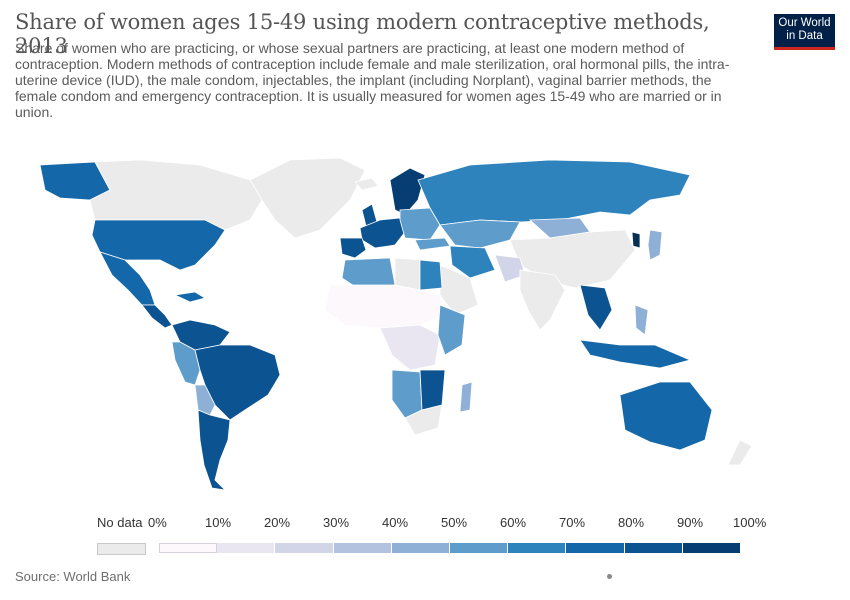 Image resolution: width=850 pixels, height=600 pixels. I want to click on source-note: Source: World Bank, so click(73, 576).